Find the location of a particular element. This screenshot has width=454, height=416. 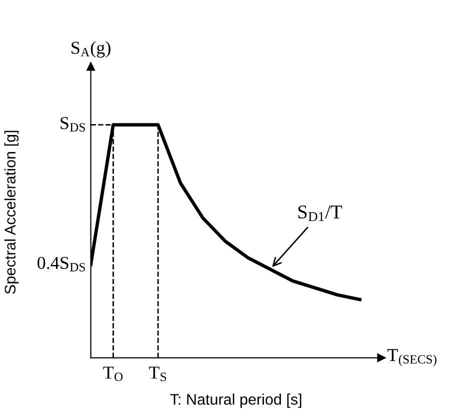

annotation: S$_{D1}$/T is located at coordinates (320, 213).